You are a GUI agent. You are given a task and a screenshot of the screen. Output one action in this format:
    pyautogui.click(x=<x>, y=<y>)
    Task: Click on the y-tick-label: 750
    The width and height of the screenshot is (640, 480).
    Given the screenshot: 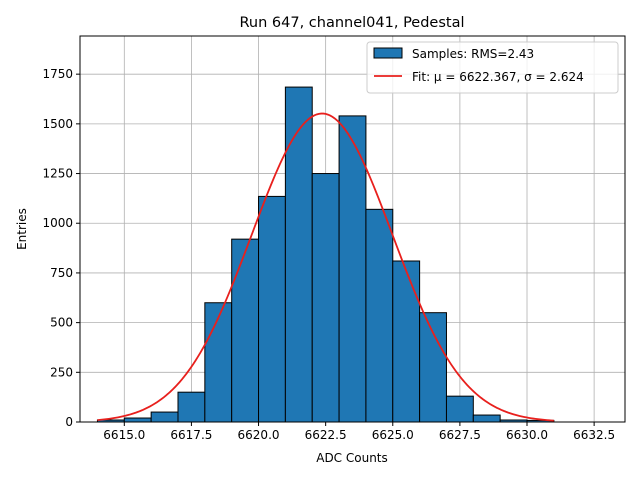 What is the action you would take?
    pyautogui.click(x=61, y=273)
    